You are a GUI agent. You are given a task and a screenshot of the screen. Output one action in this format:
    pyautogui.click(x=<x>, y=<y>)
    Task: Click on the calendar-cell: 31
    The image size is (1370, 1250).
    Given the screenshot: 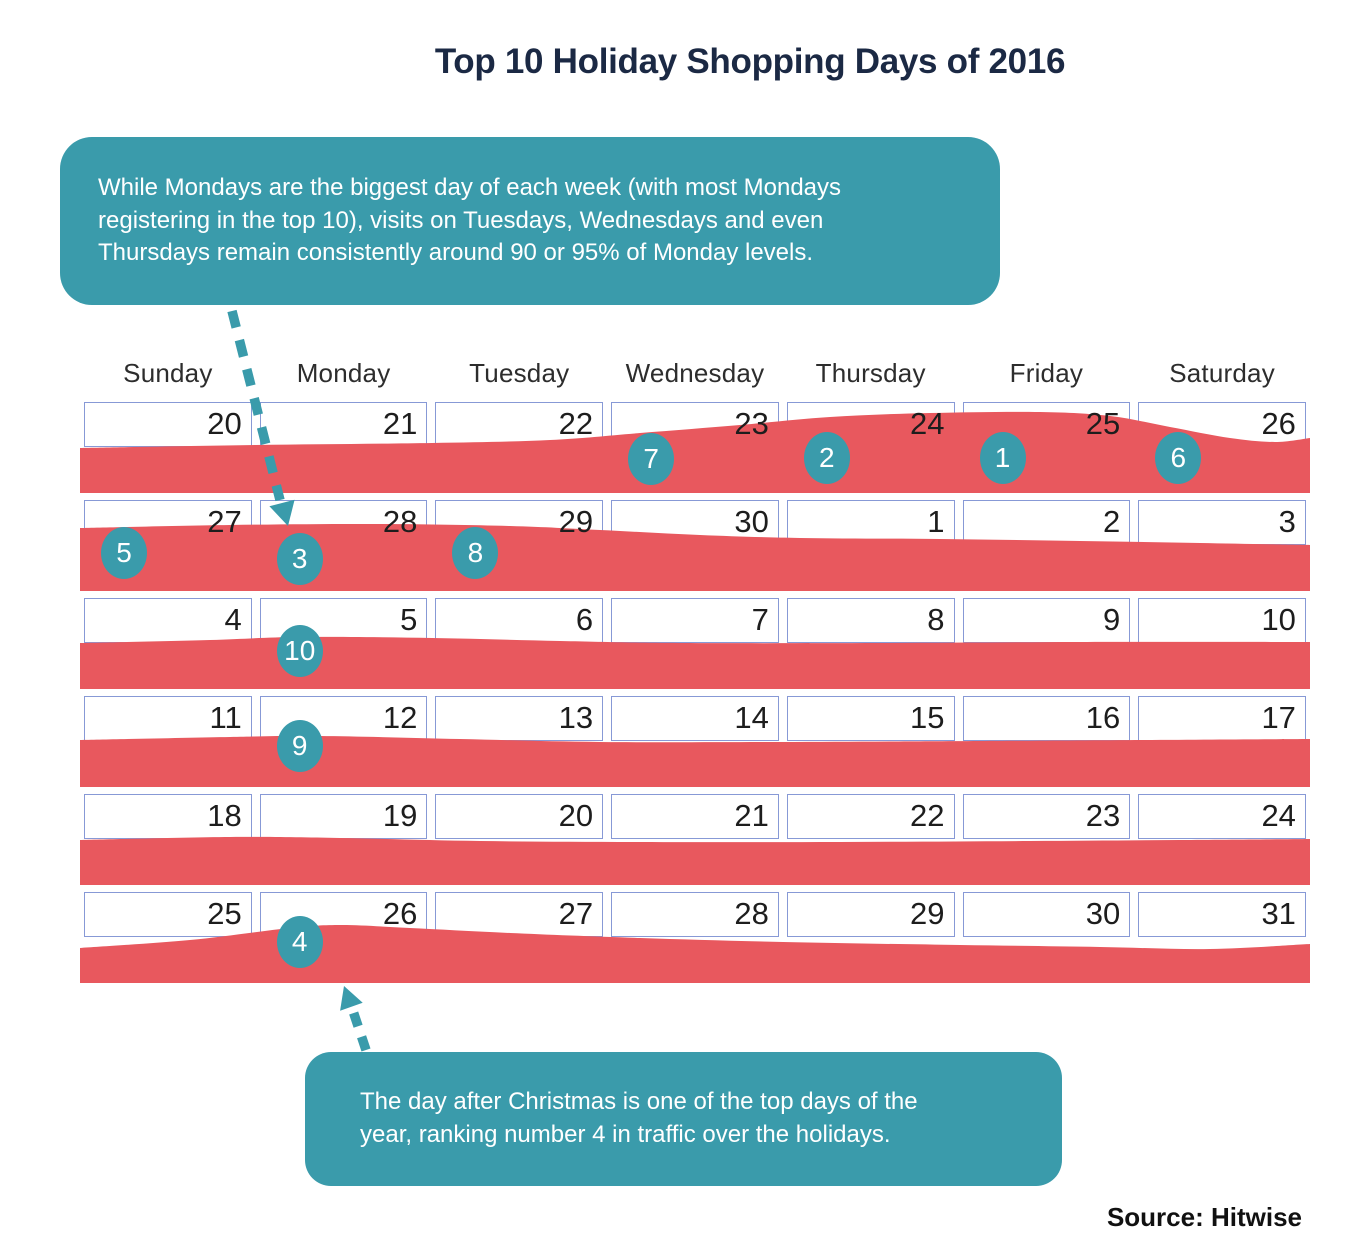 What is the action you would take?
    pyautogui.click(x=1222, y=914)
    